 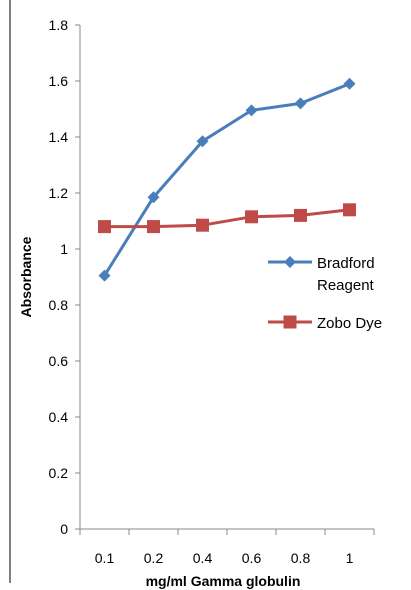 I want to click on legend-label: Zobo Dye, so click(x=349, y=323).